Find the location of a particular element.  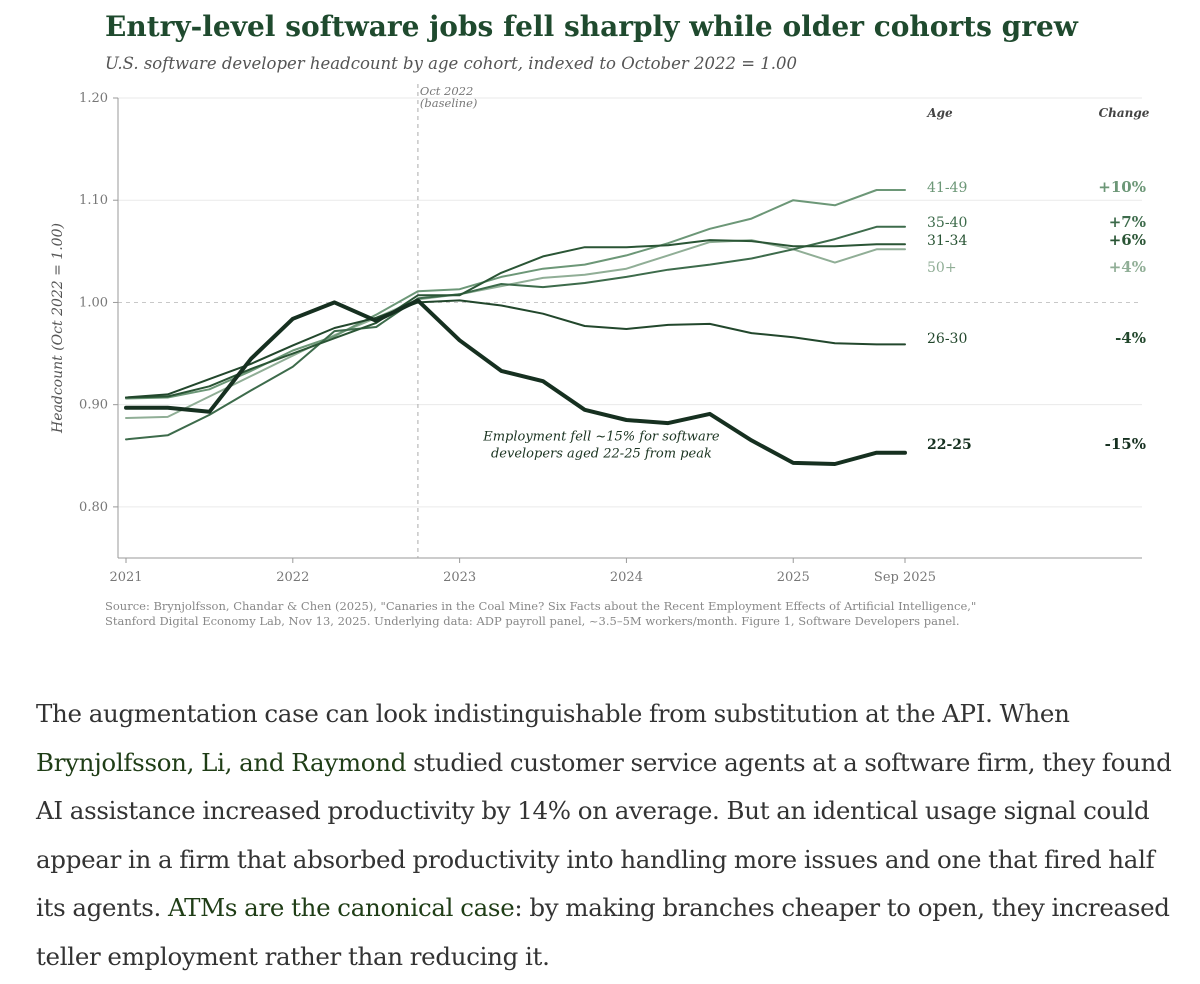

x-tick-label: 2021 is located at coordinates (125, 577).